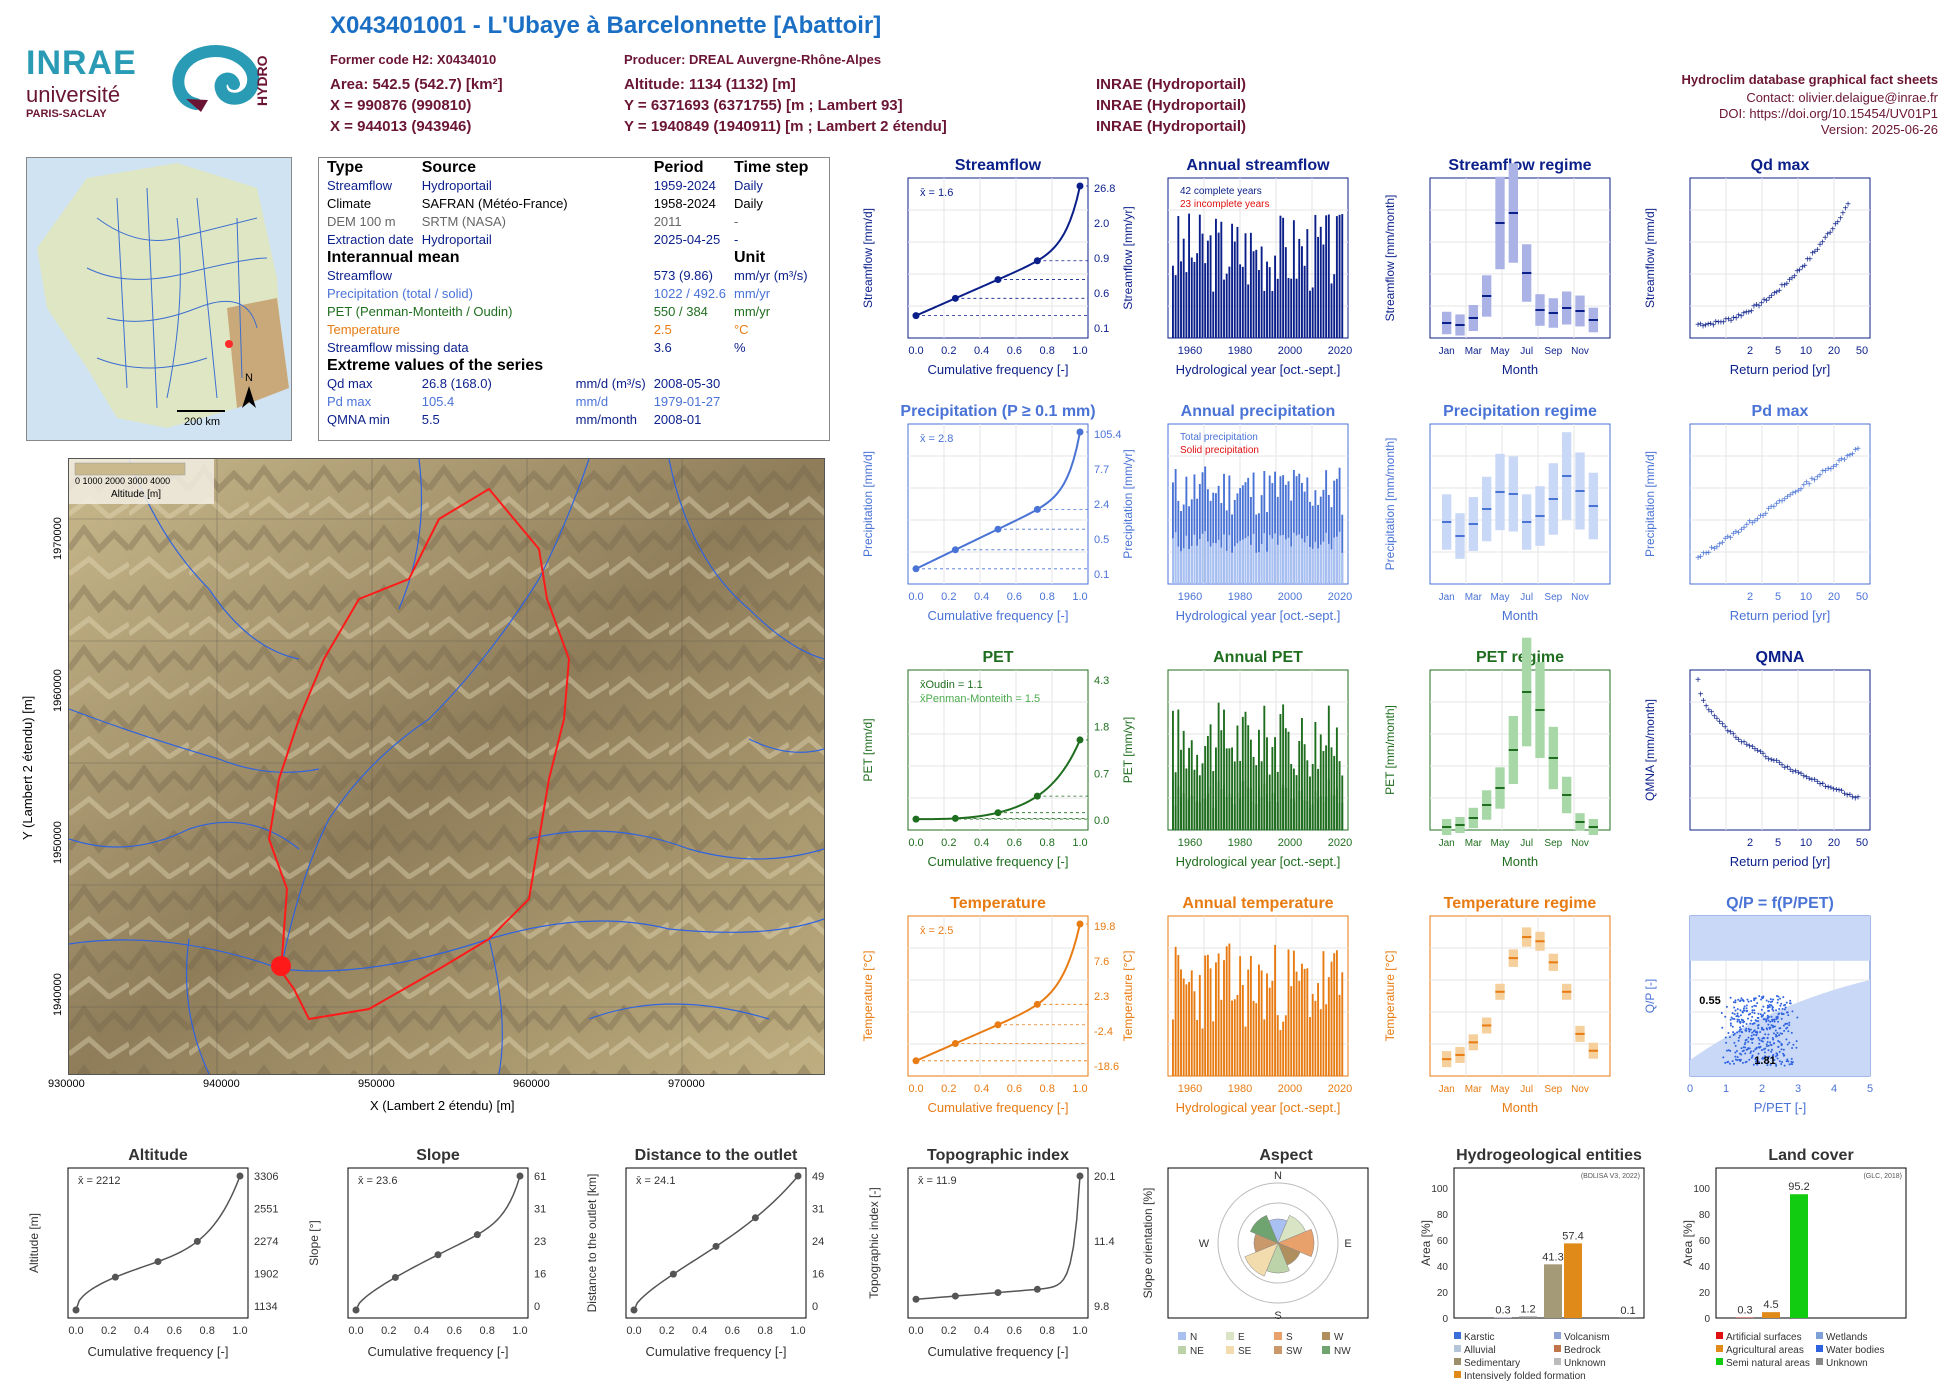  Describe the element at coordinates (1780, 903) in the screenshot. I see `chart-title: Q/P = f(P/PET)` at that location.